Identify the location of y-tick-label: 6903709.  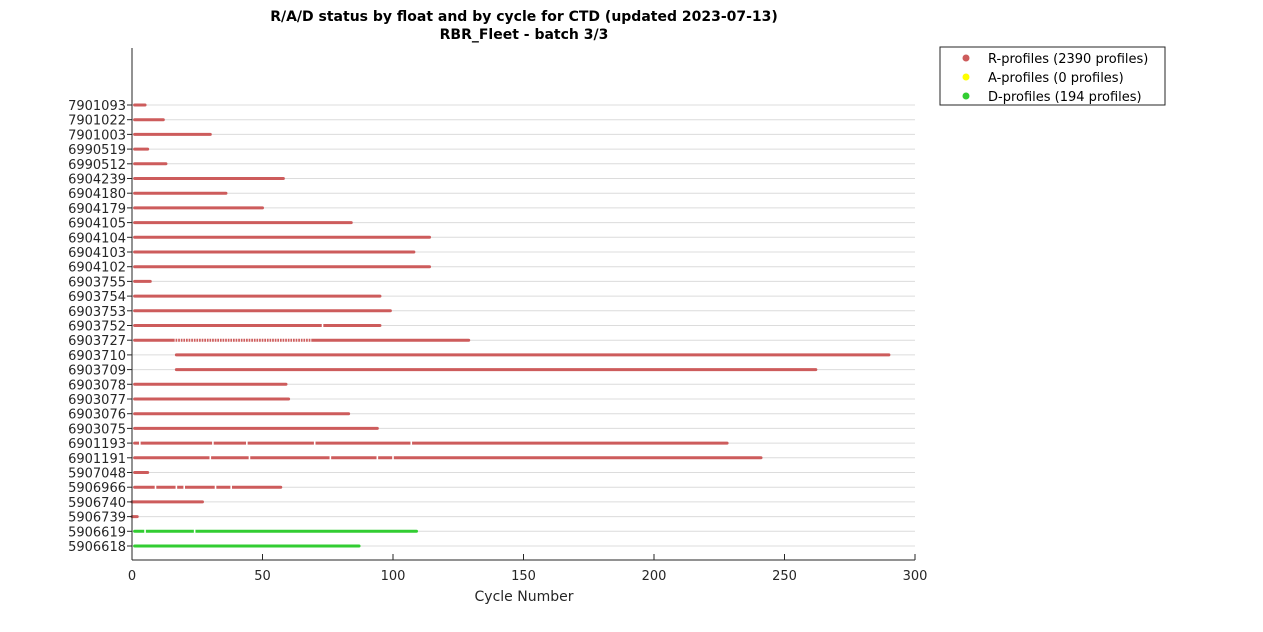
(97, 371).